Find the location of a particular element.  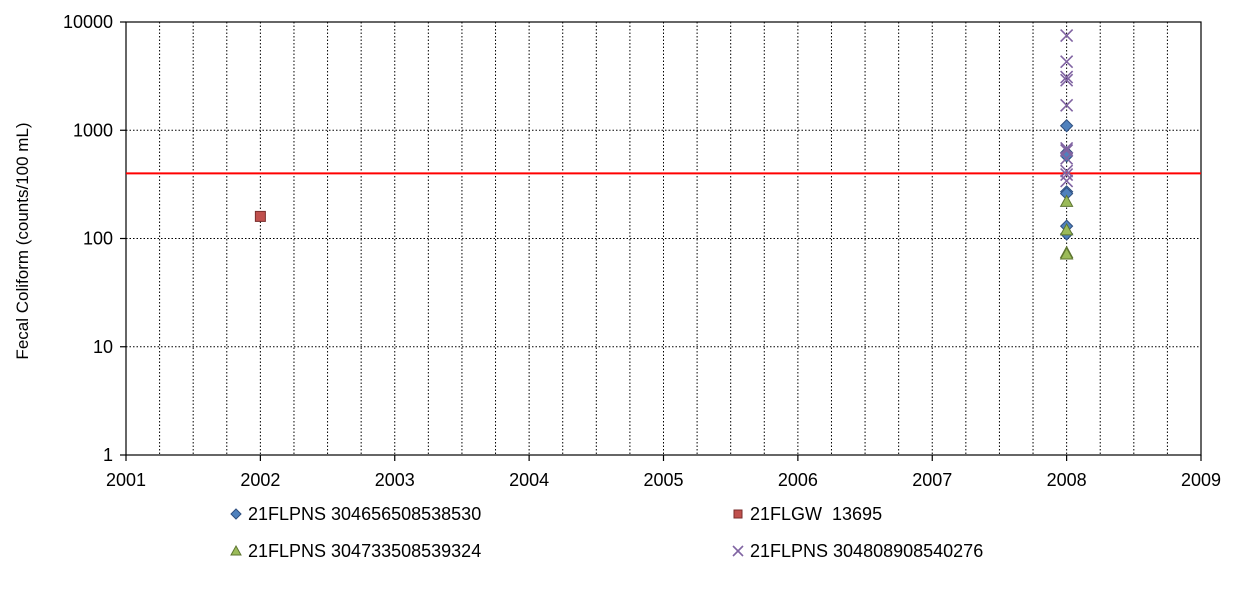

y-tick-labels: 1 10 100 1000 10000 is located at coordinates (88, 238).